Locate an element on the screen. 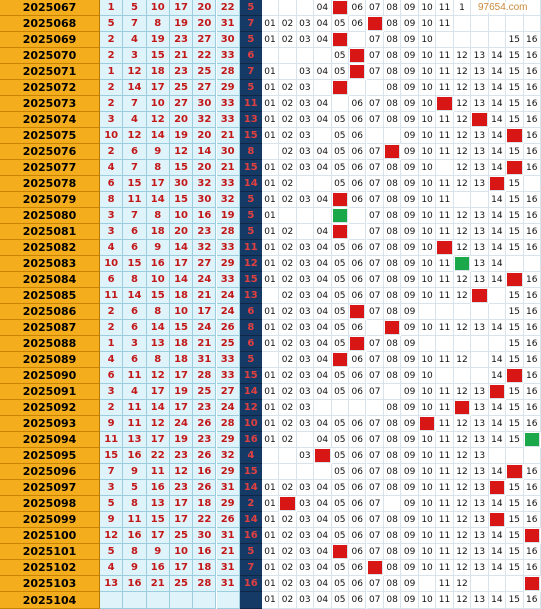 The image size is (541, 609). red-ball-cell: 19 is located at coordinates (181, 392).